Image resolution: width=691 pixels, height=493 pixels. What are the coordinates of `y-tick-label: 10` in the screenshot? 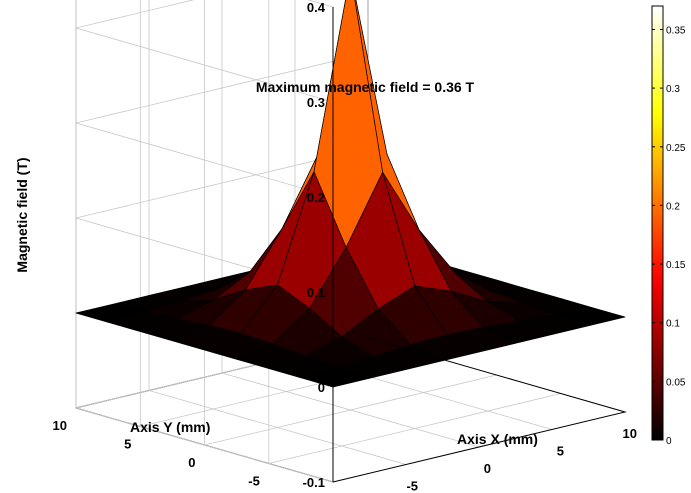 It's located at (60, 425).